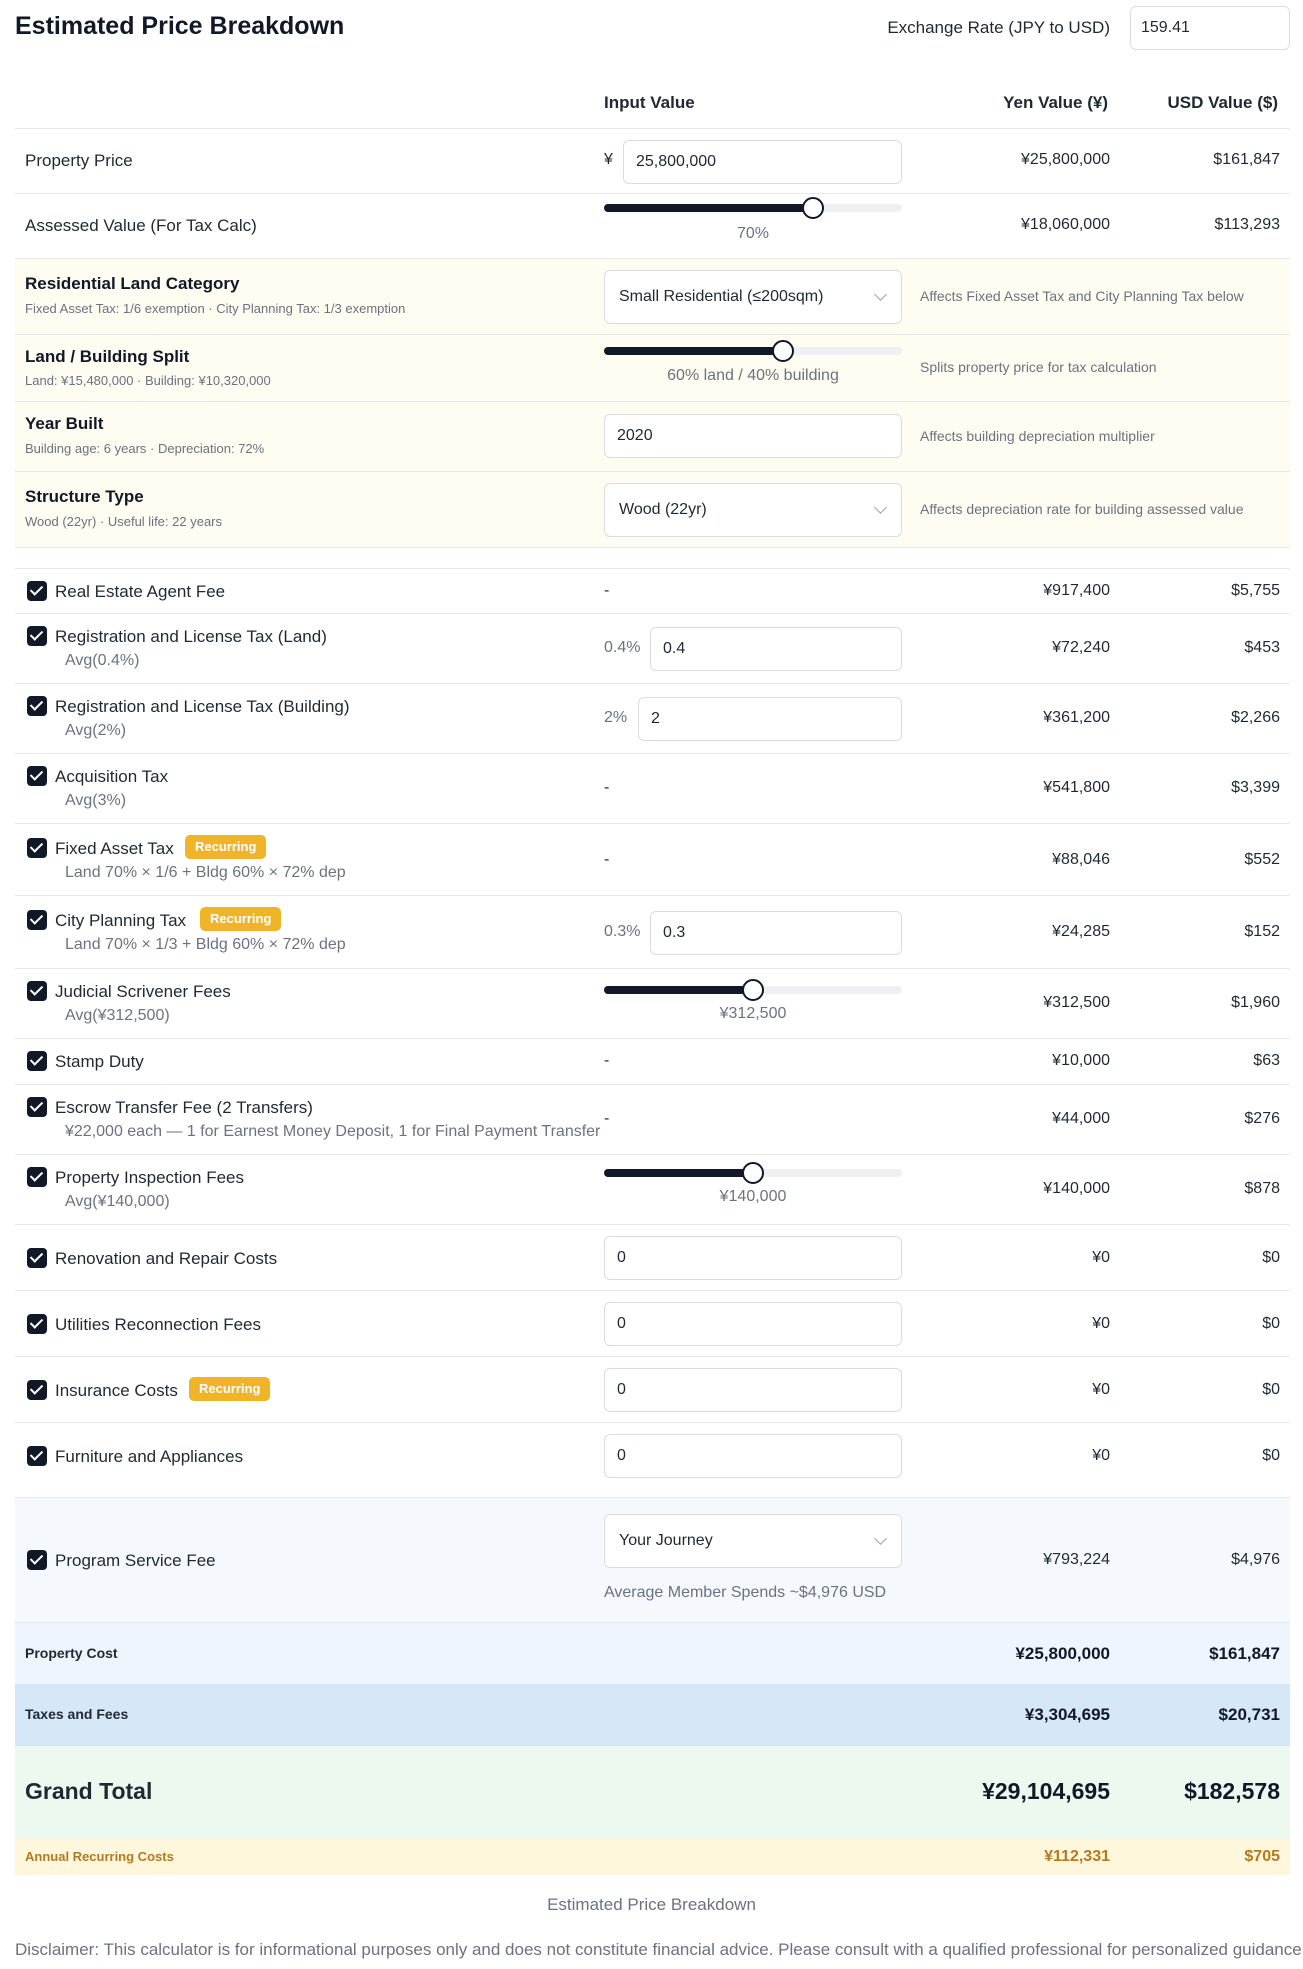  Describe the element at coordinates (37, 1560) in the screenshot. I see `program-fee-checkbox` at that location.